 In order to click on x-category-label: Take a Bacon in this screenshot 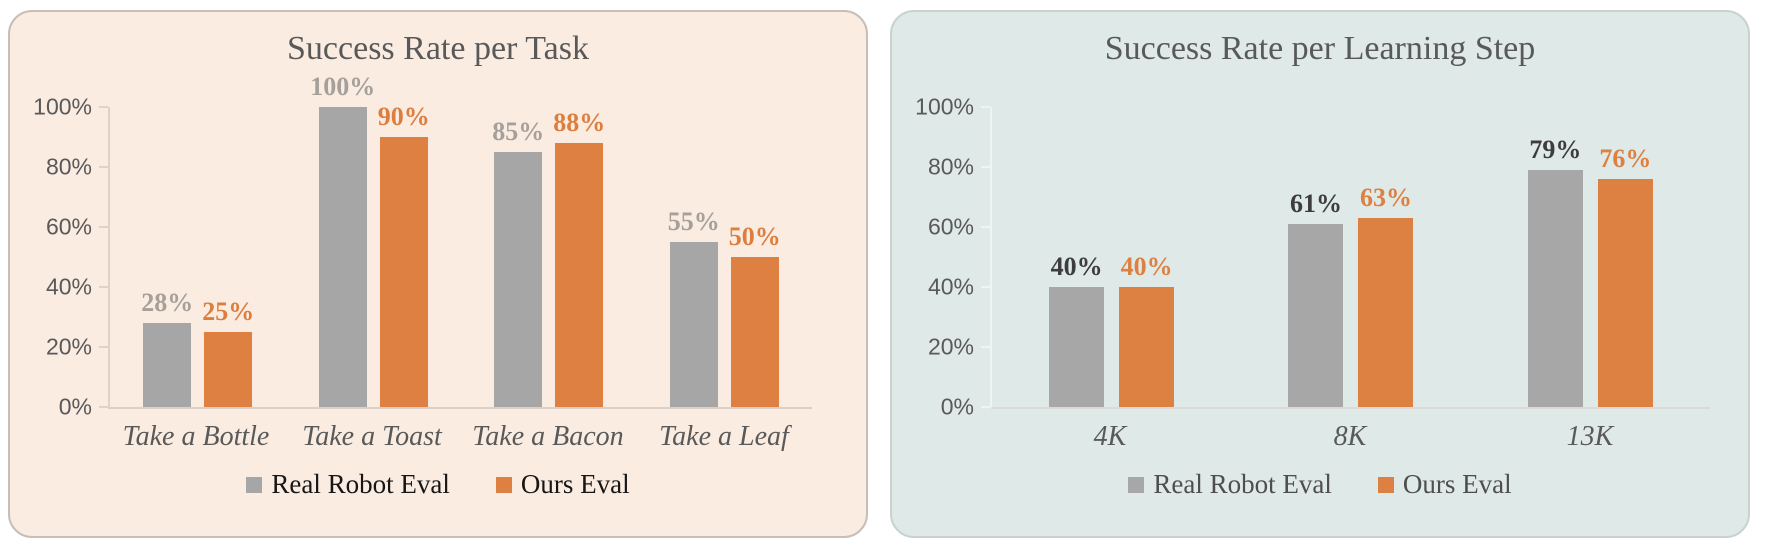, I will do `click(548, 436)`.